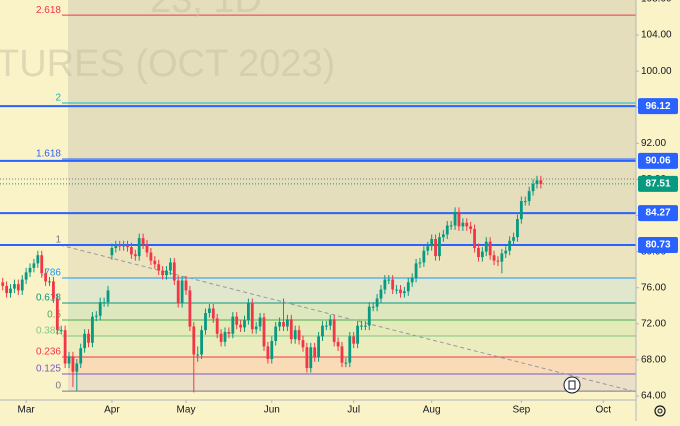 The image size is (680, 426). What do you see at coordinates (653, 287) in the screenshot?
I see `y-tick-label: 76.00` at bounding box center [653, 287].